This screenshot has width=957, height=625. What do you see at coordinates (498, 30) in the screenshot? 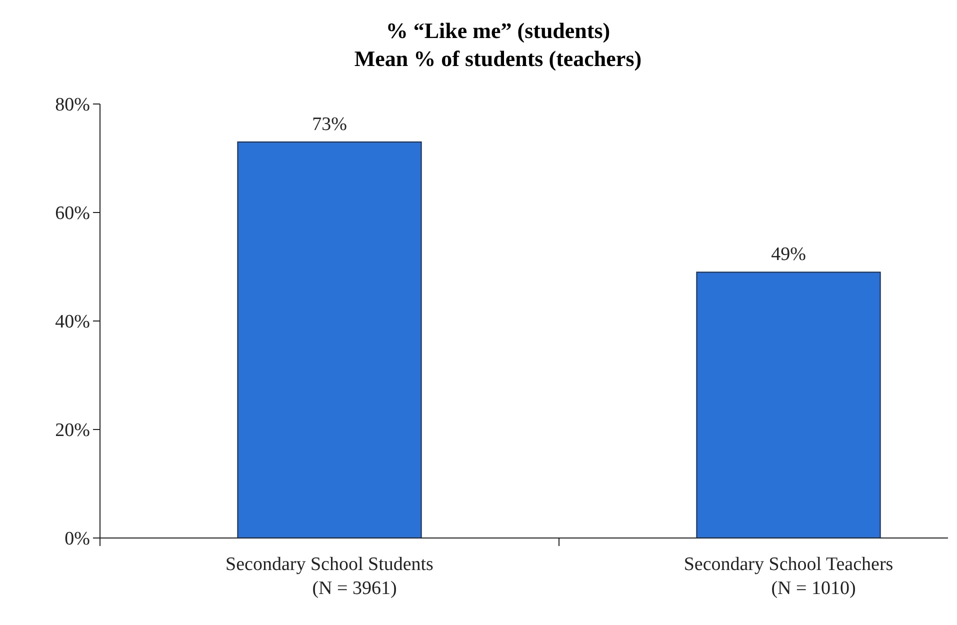
I see `chart-title: % “Like me” (students)` at bounding box center [498, 30].